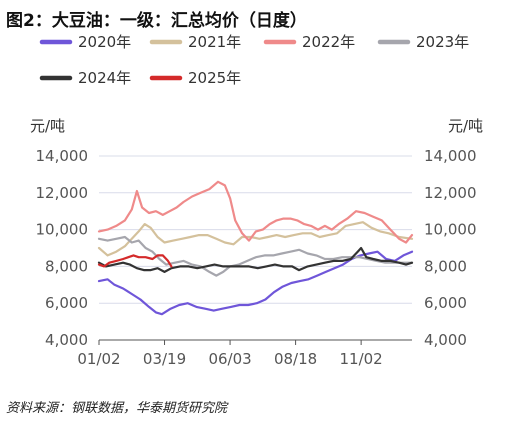 The height and width of the screenshot is (426, 519). Describe the element at coordinates (104, 42) in the screenshot. I see `legend-label: 2020年` at that location.